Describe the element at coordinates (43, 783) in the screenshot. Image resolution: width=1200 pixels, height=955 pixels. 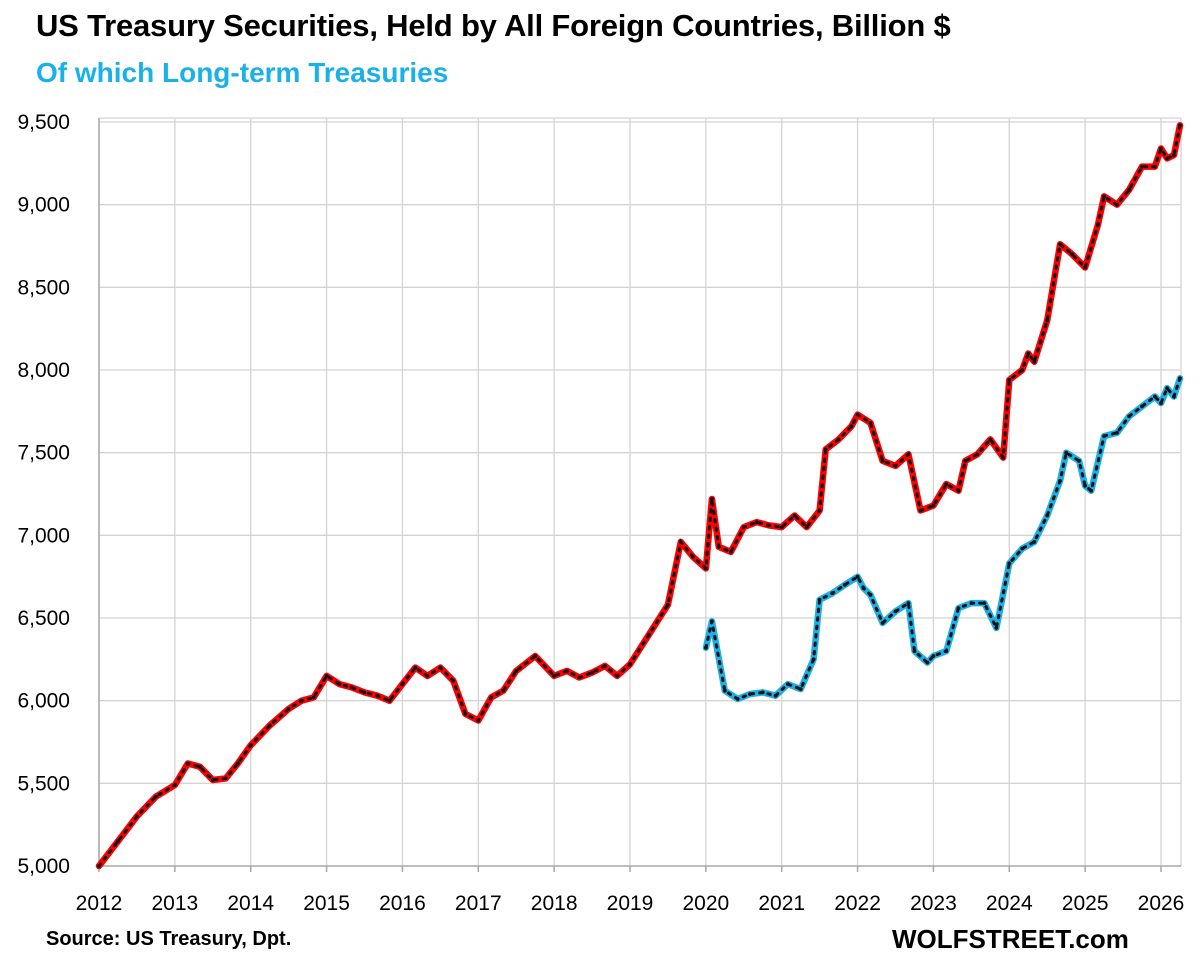
I see `y-tick-label: 5,500` at that location.